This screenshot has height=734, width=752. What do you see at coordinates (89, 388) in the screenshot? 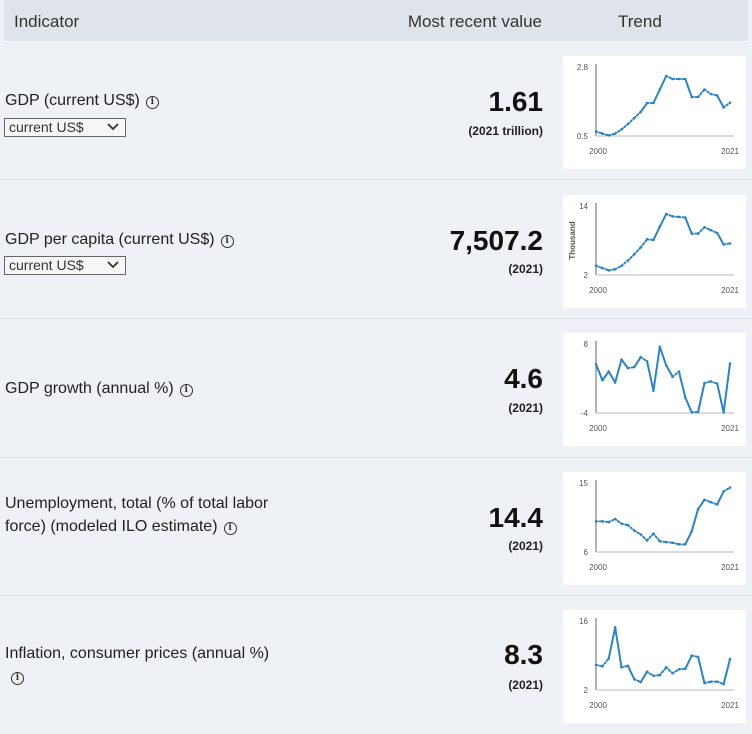
I see `indicator-label: GDP growth (annual %)` at bounding box center [89, 388].